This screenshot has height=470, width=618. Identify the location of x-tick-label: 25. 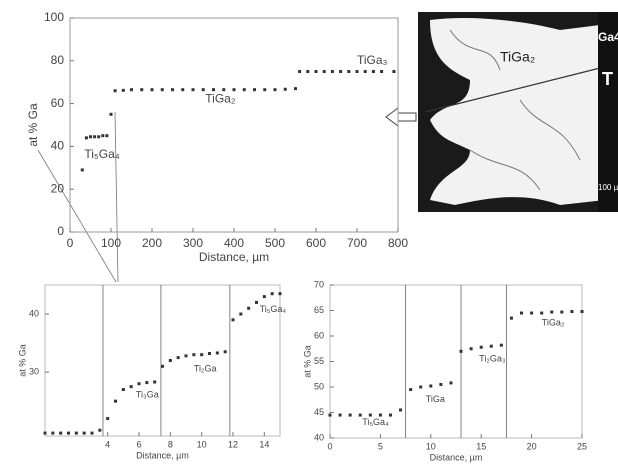
(582, 446).